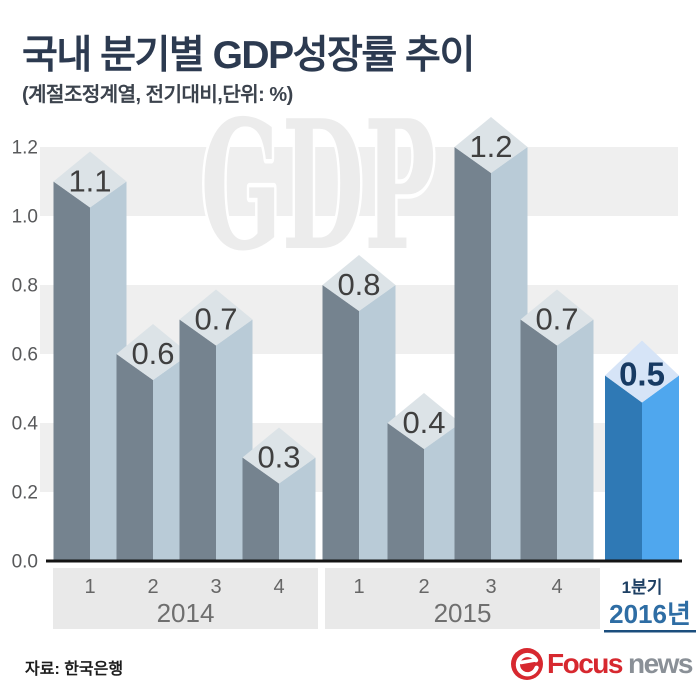 This screenshot has width=700, height=690. I want to click on y-tick-label: 0.8, so click(25, 286).